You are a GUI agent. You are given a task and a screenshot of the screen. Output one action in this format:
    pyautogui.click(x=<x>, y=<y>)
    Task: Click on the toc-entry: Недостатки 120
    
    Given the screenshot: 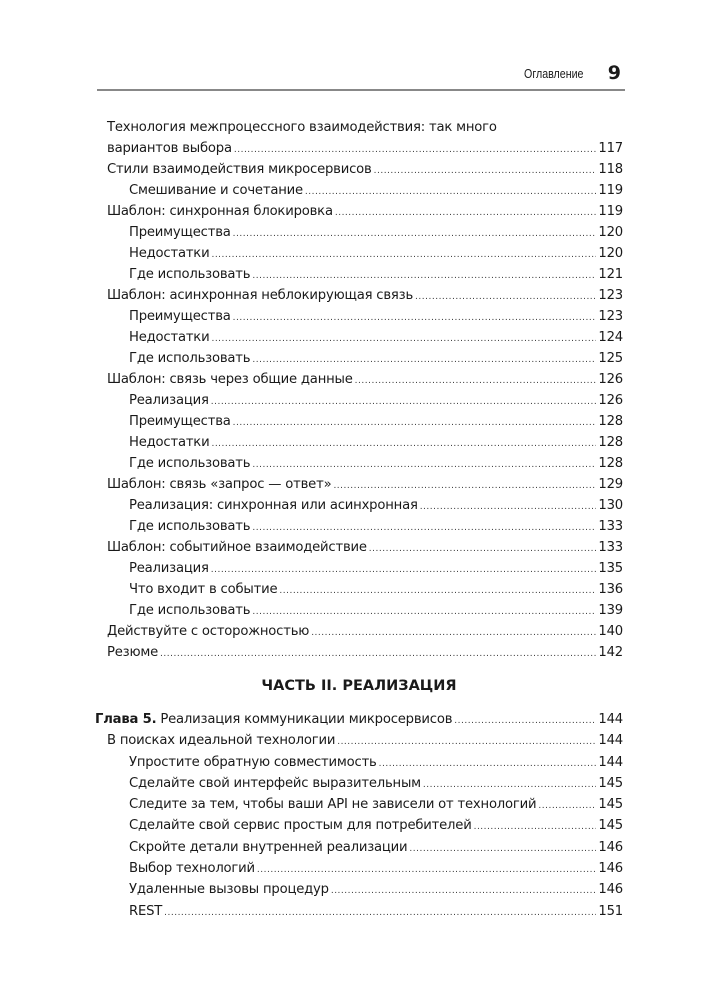 What is the action you would take?
    pyautogui.click(x=359, y=253)
    